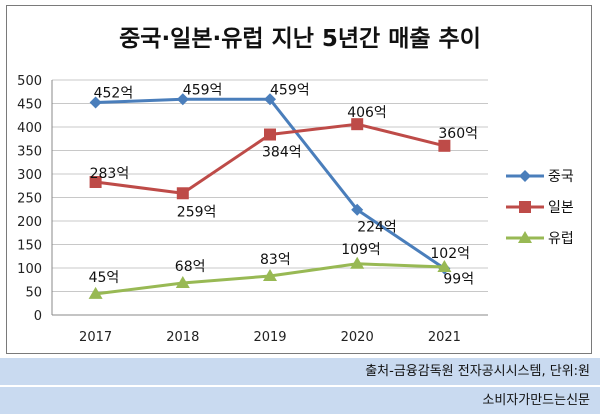 The height and width of the screenshot is (418, 600). Describe the element at coordinates (357, 337) in the screenshot. I see `x-tick-label: 2020` at that location.